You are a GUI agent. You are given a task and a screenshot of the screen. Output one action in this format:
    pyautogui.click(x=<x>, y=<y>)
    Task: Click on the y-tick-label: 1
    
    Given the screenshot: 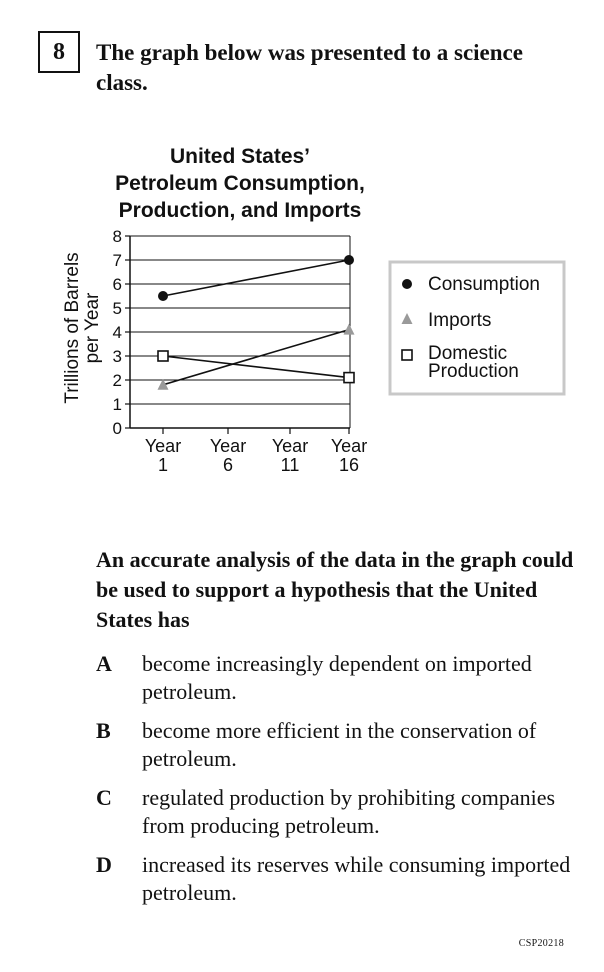 What is the action you would take?
    pyautogui.click(x=117, y=404)
    